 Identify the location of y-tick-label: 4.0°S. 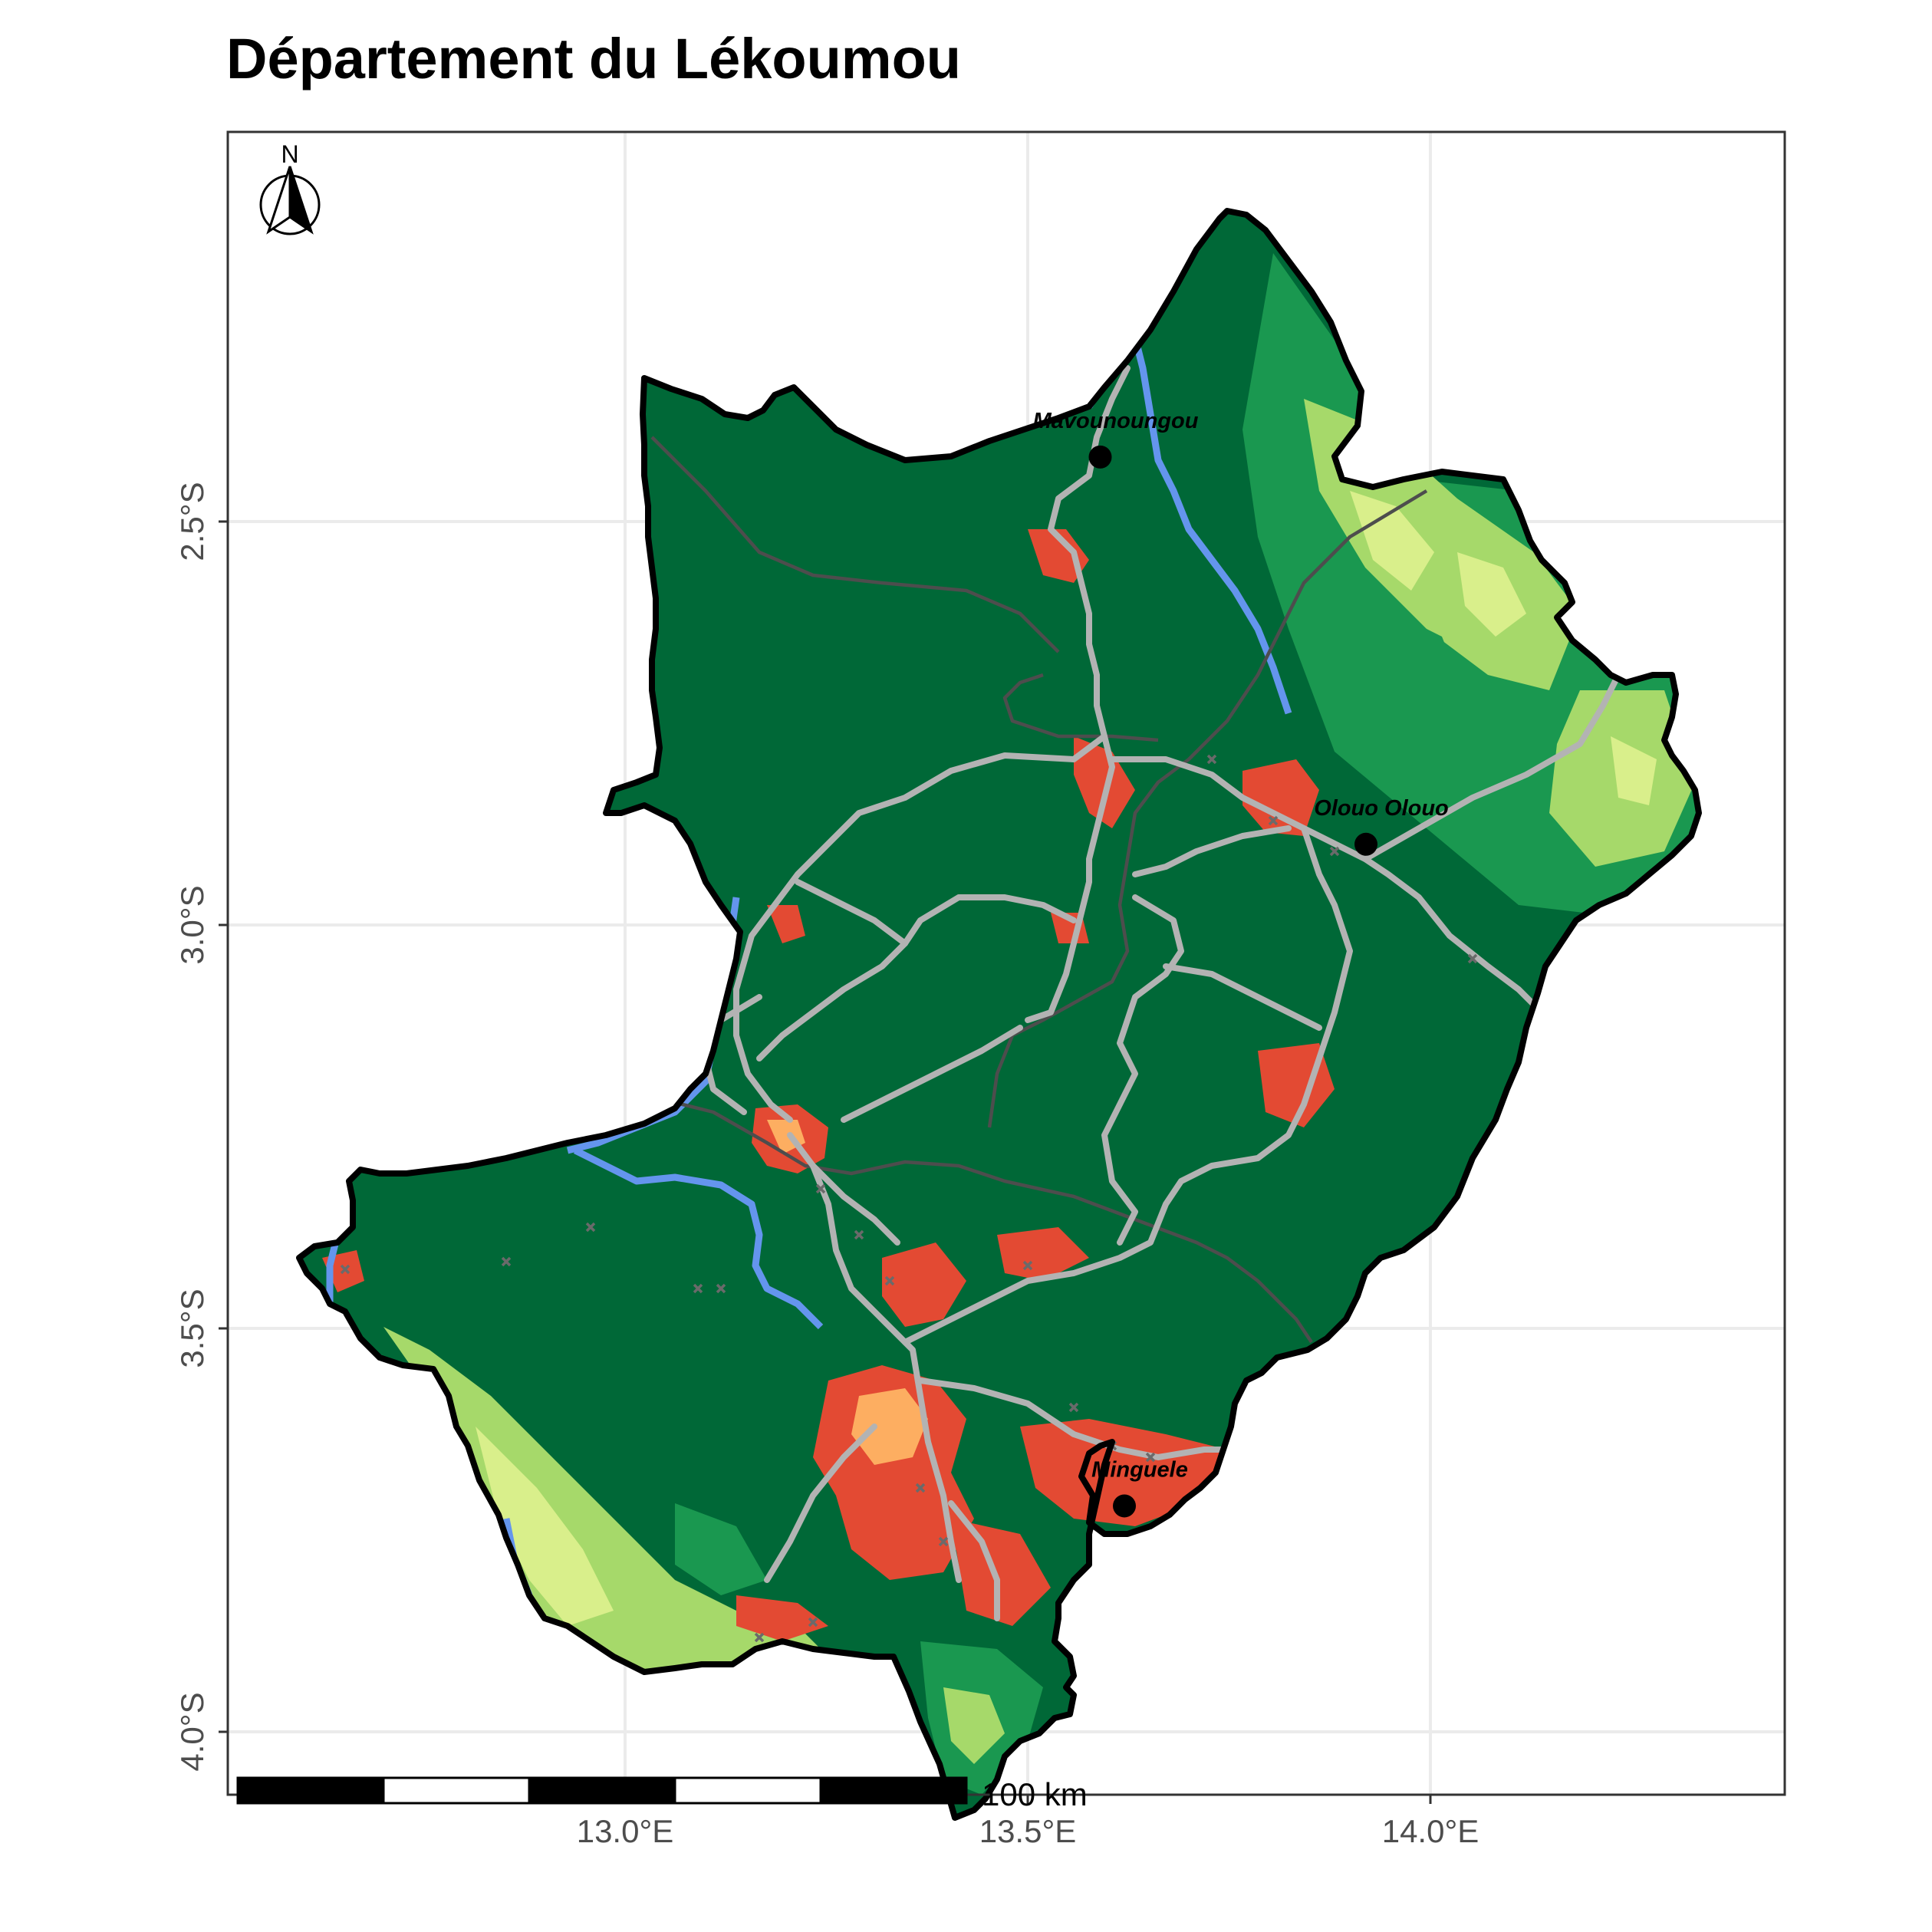
(192, 1731).